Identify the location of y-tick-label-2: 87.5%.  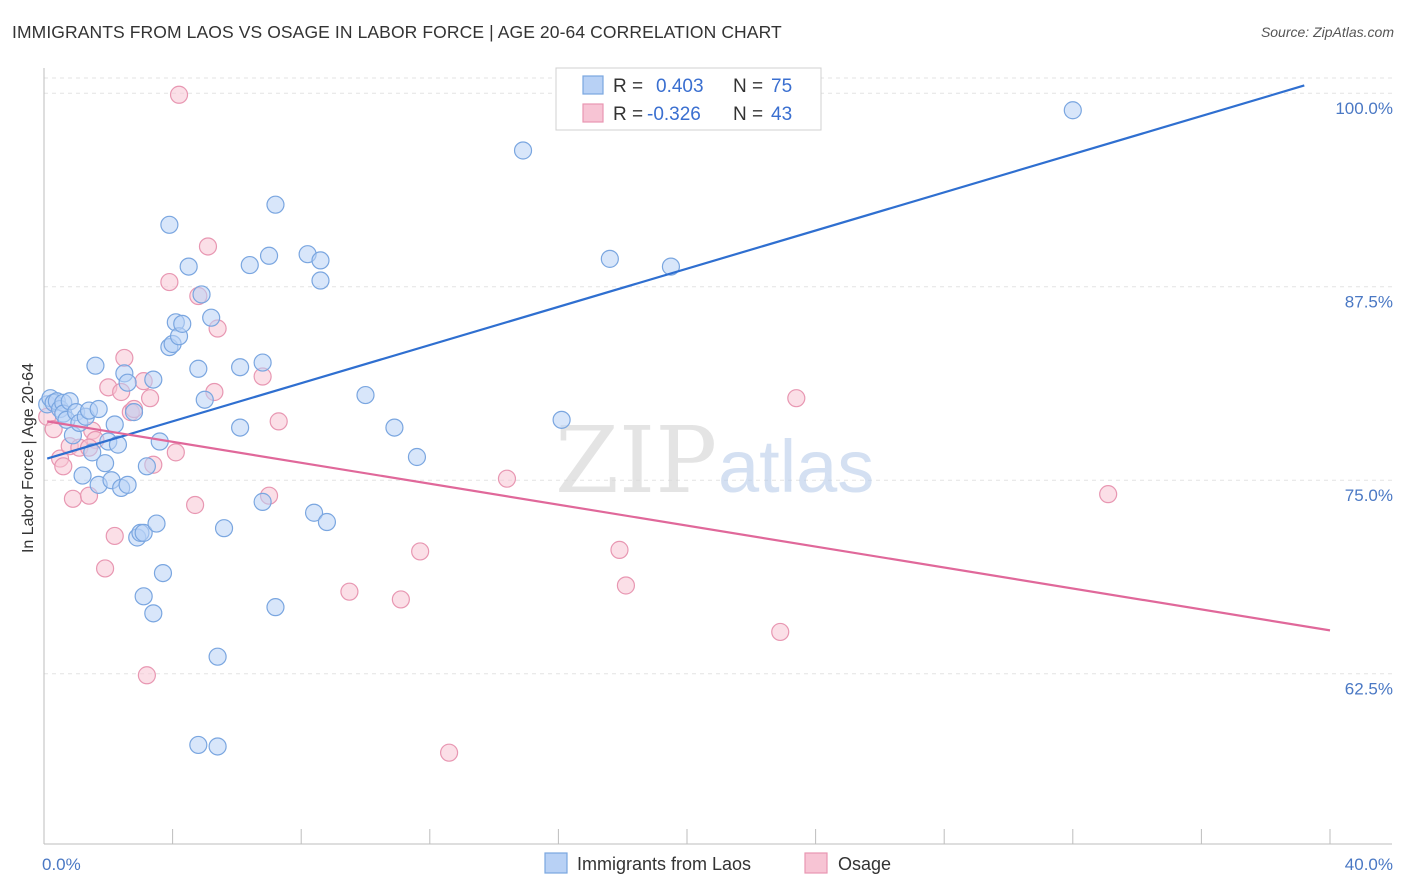
(1369, 302).